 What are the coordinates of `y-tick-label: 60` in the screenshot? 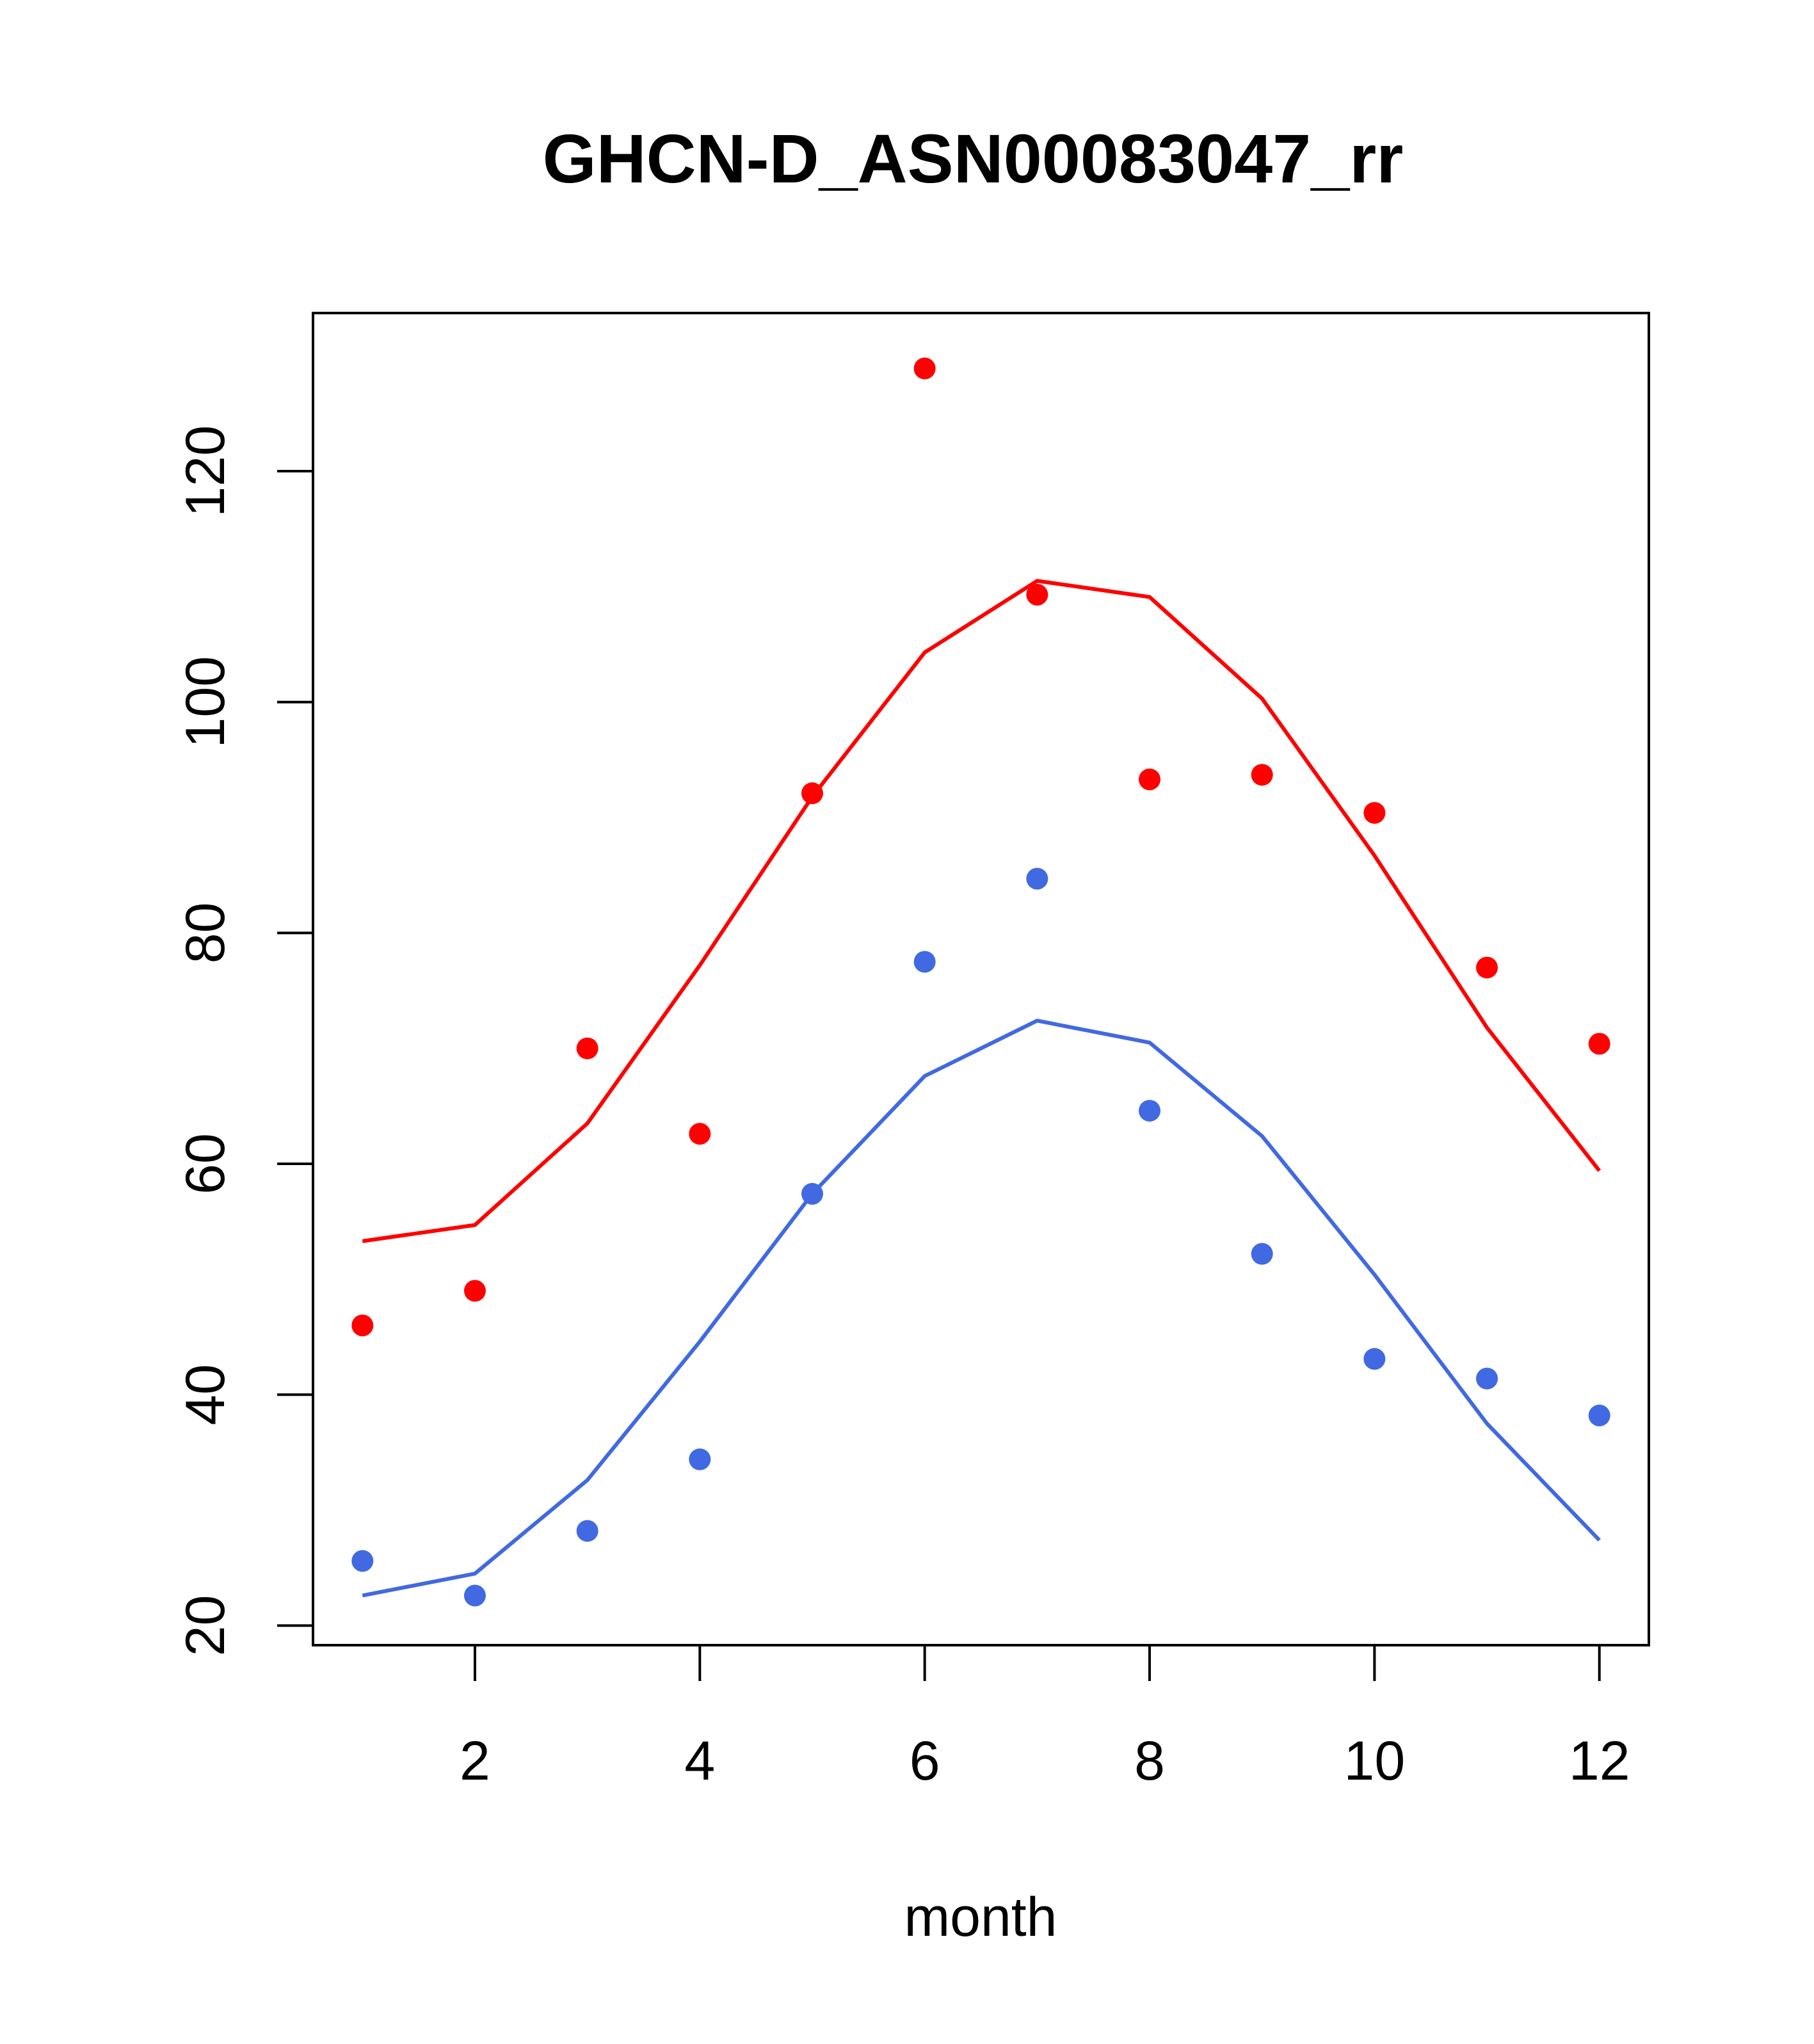 It's located at (205, 1164).